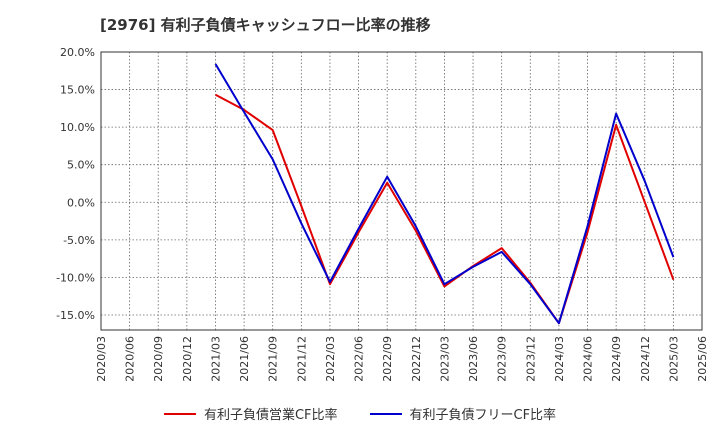 The image size is (720, 440). What do you see at coordinates (77, 127) in the screenshot?
I see `y-tick-label: 10.0%` at bounding box center [77, 127].